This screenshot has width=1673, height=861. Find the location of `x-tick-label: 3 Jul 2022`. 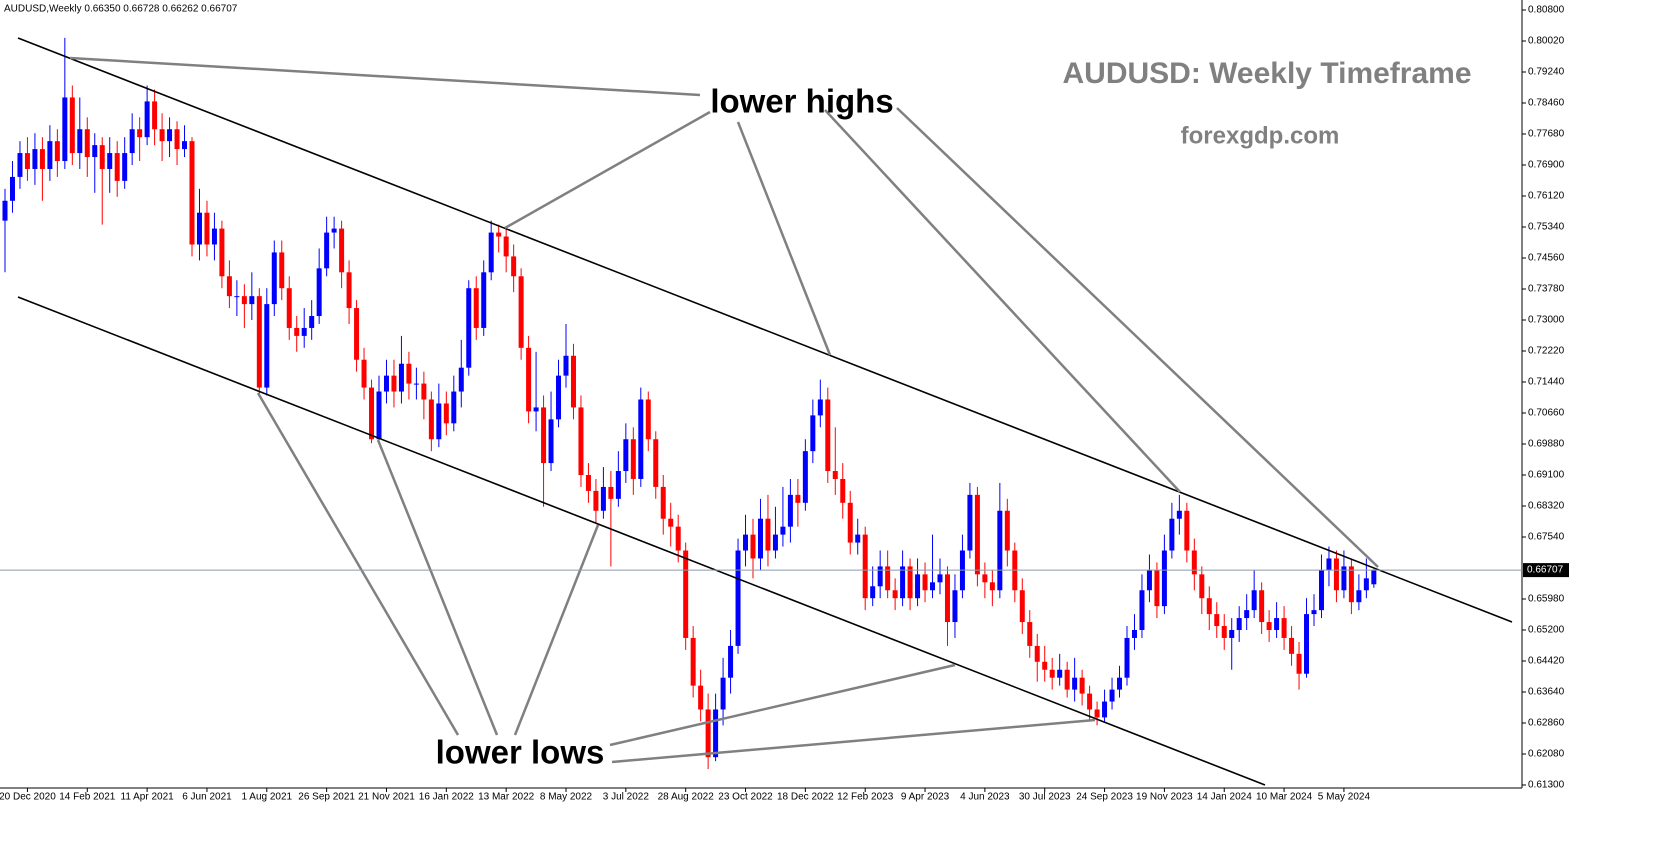

x-tick-label: 3 Jul 2022 is located at coordinates (626, 797).